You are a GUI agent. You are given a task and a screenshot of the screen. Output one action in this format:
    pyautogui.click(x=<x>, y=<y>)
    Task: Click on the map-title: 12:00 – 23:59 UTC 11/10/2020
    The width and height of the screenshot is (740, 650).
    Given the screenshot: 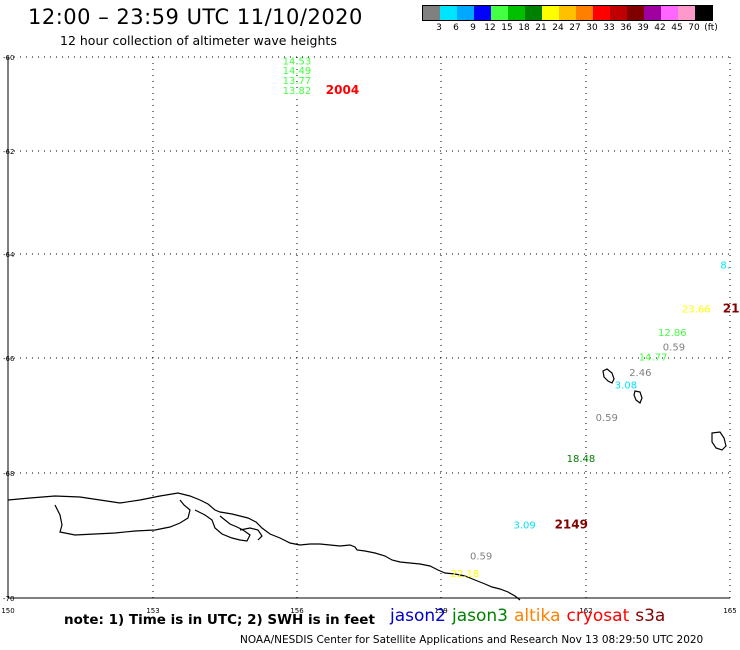 What is the action you would take?
    pyautogui.click(x=195, y=17)
    